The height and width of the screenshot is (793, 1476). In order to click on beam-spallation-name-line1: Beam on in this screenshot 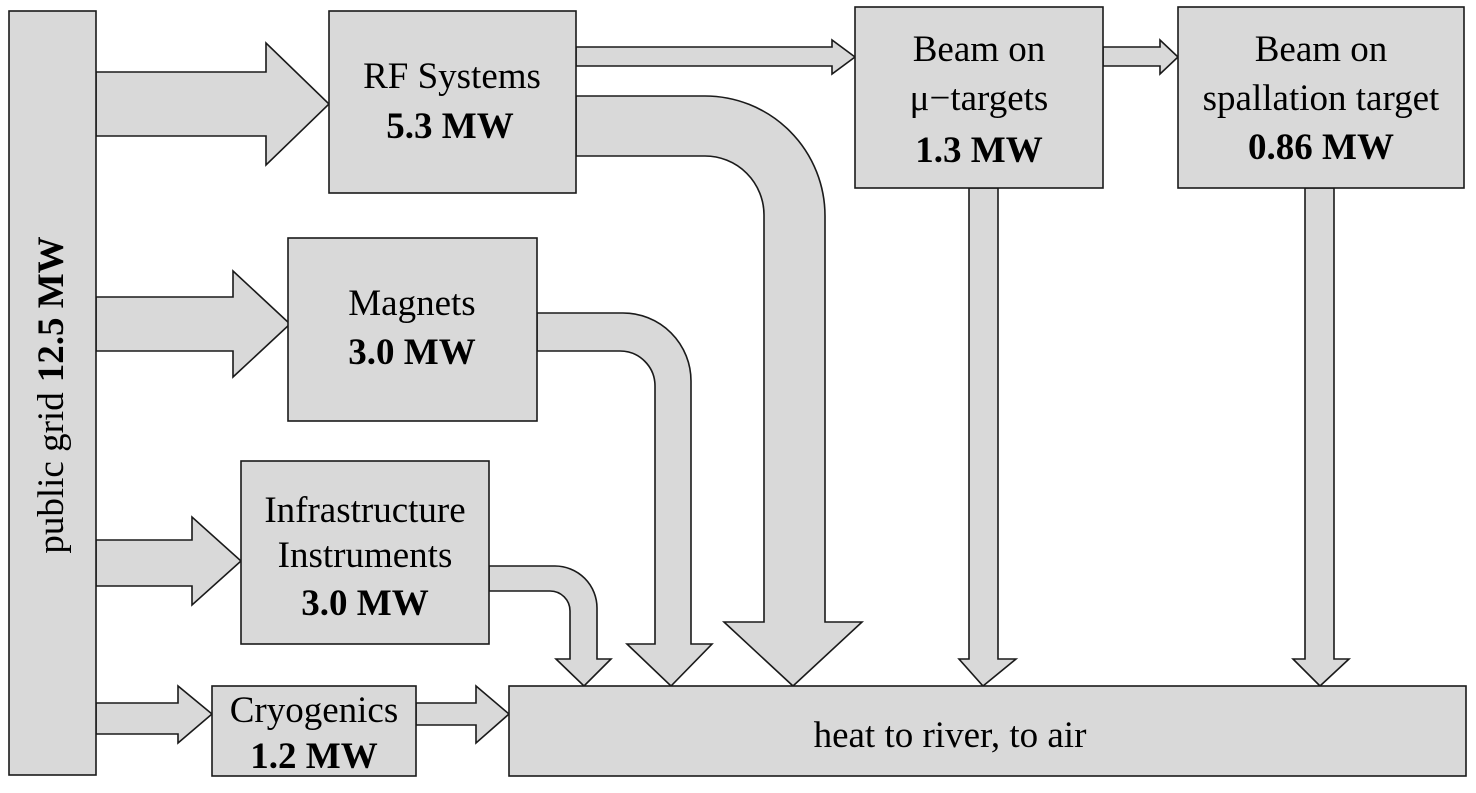, I will do `click(1321, 49)`.